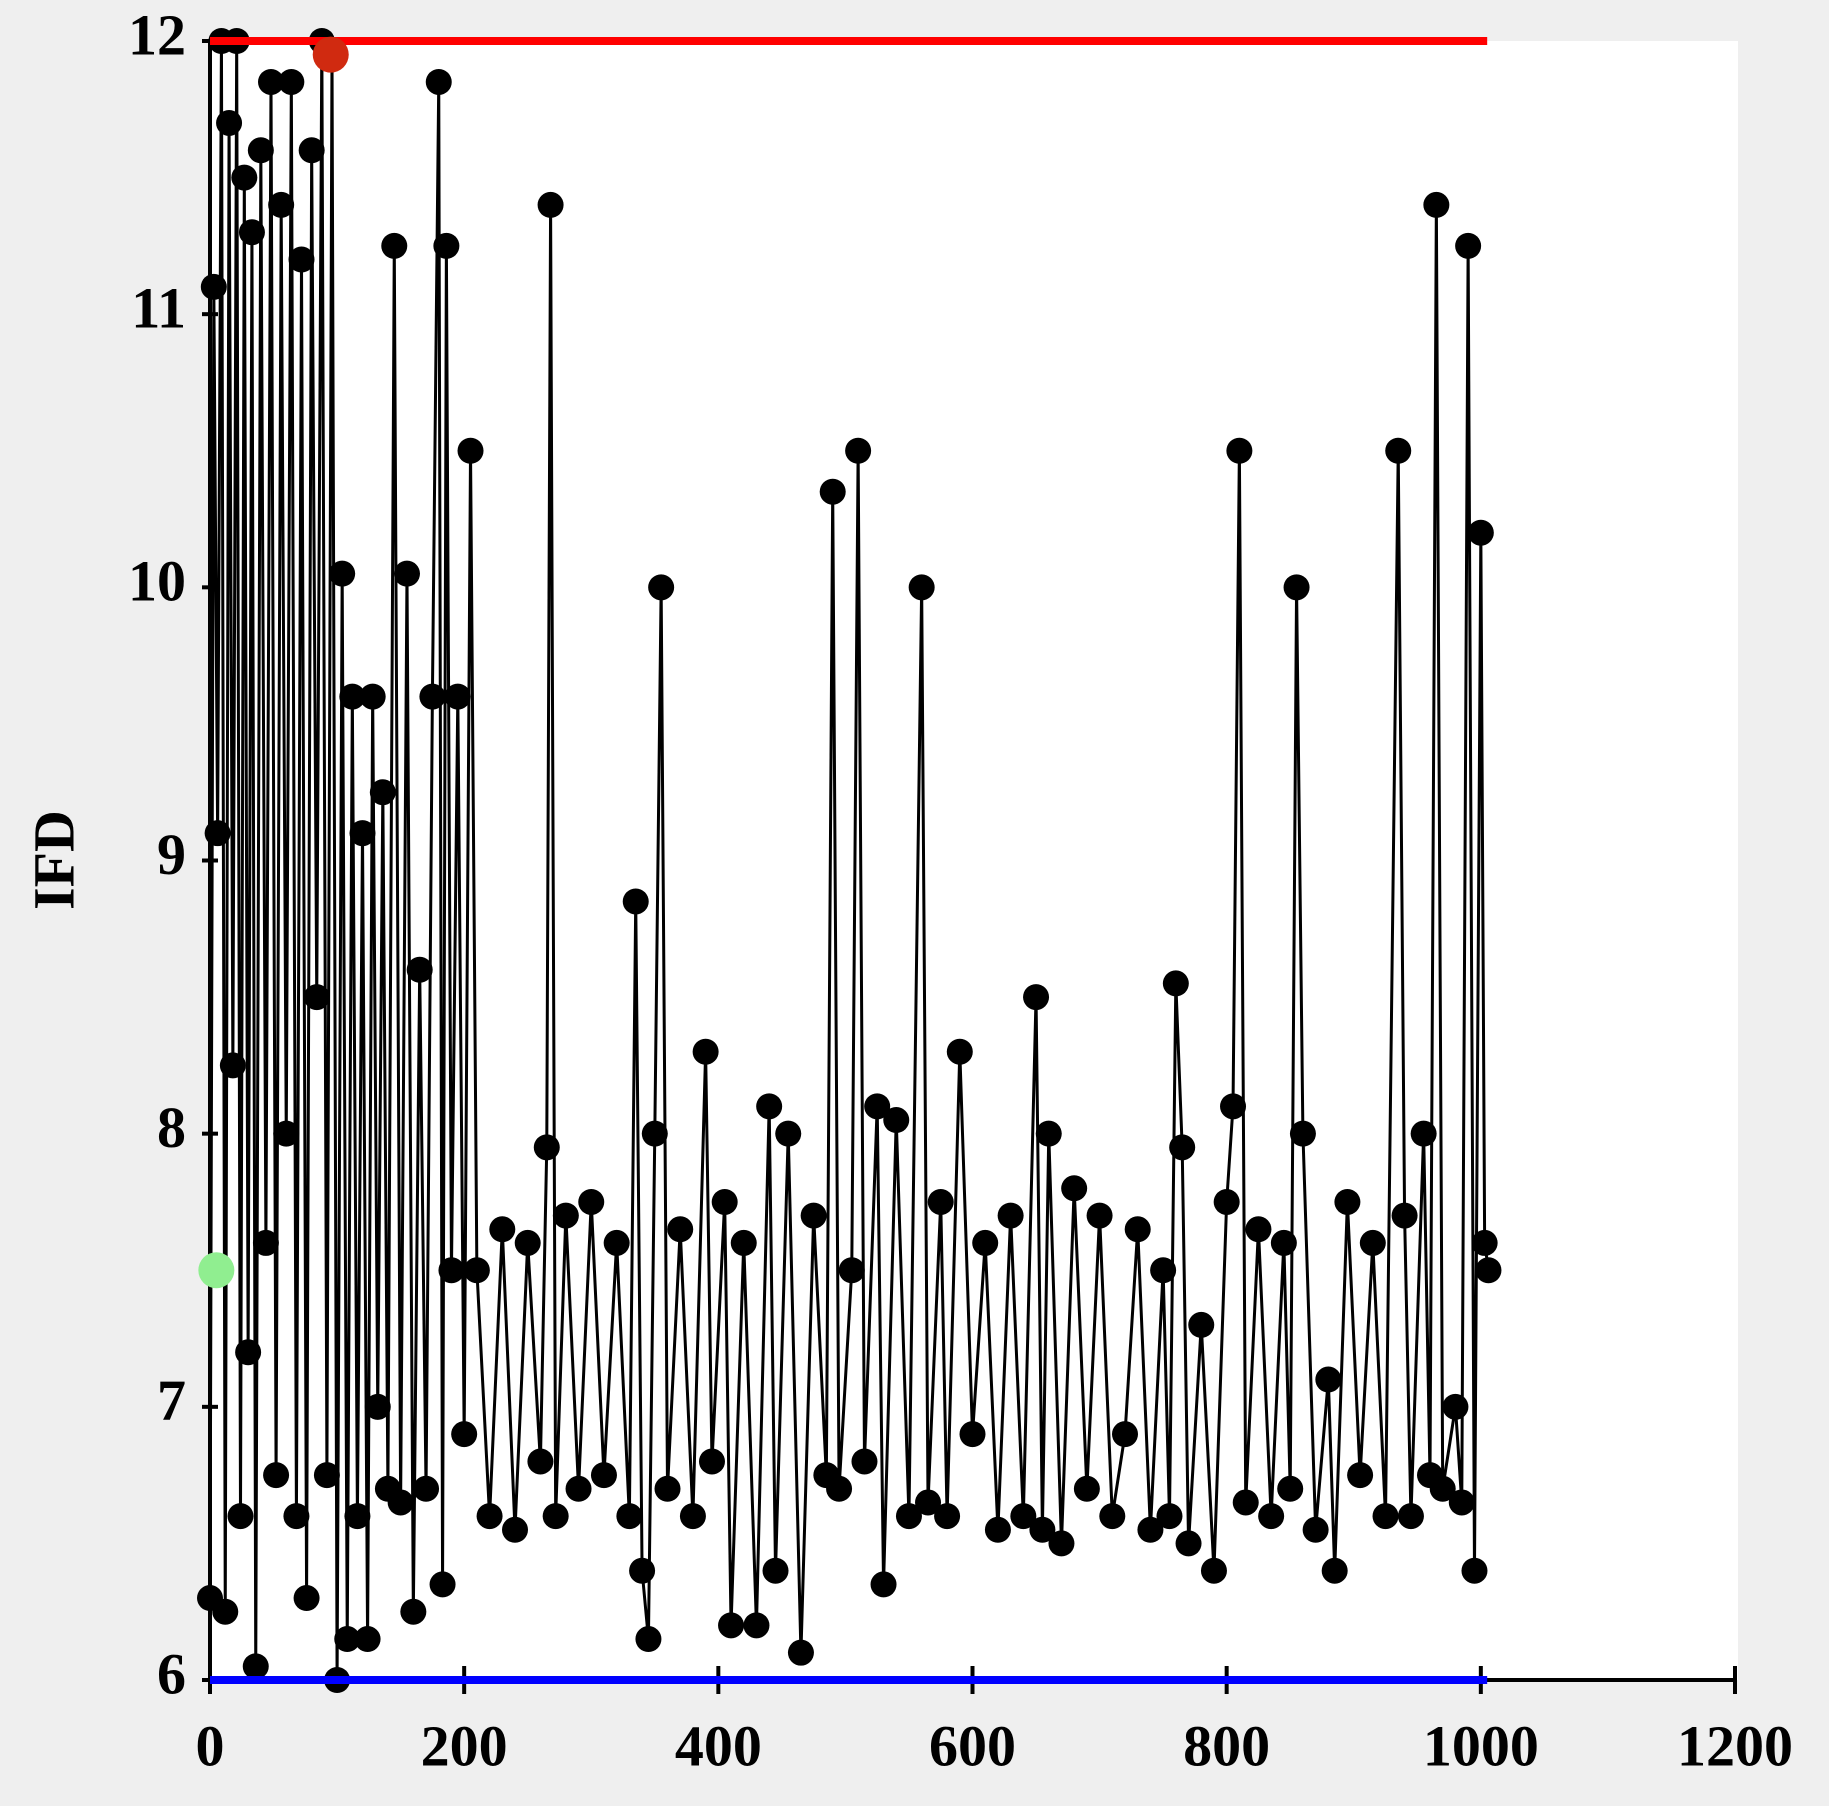  I want to click on y-tick-label: 11, so click(158, 307).